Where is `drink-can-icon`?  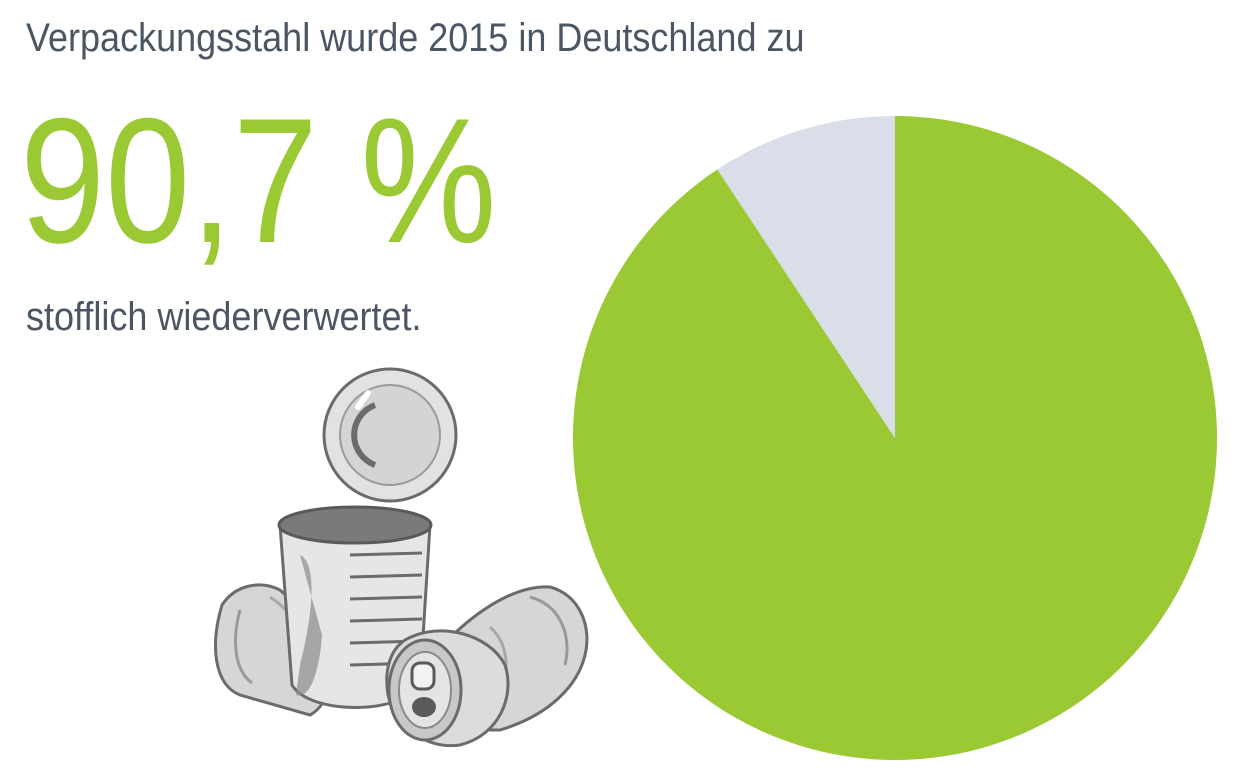
drink-can-icon is located at coordinates (447, 688).